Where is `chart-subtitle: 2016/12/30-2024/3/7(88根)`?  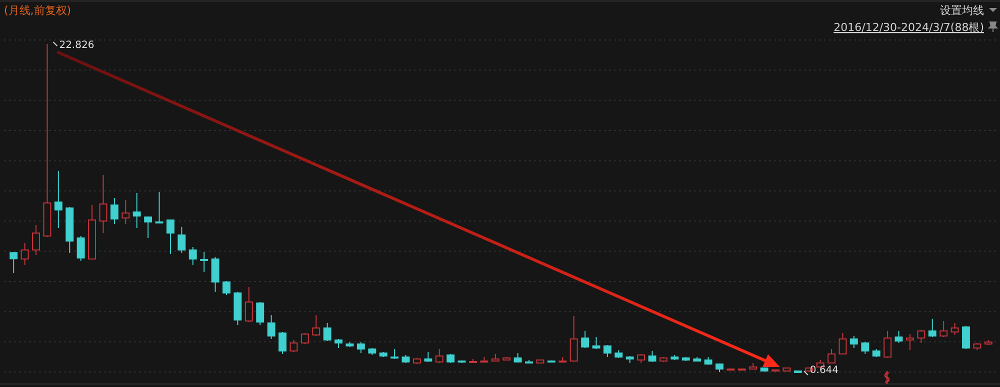
chart-subtitle: 2016/12/30-2024/3/7(88根) is located at coordinates (909, 27).